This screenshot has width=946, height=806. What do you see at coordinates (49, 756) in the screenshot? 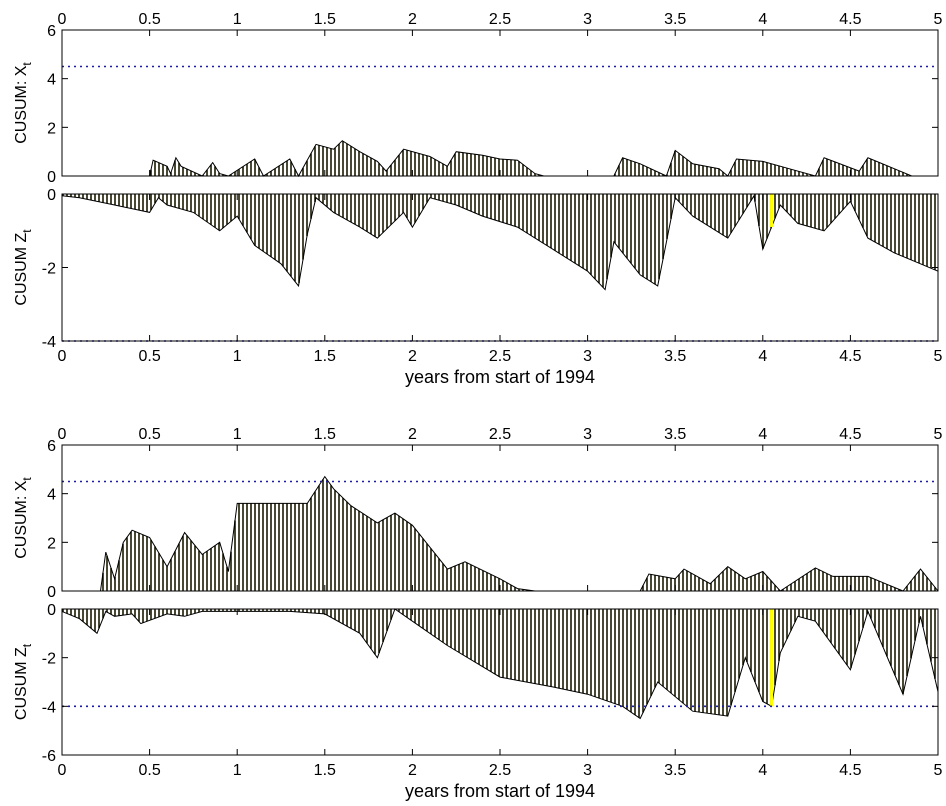
I see `y-tick-label: -6` at bounding box center [49, 756].